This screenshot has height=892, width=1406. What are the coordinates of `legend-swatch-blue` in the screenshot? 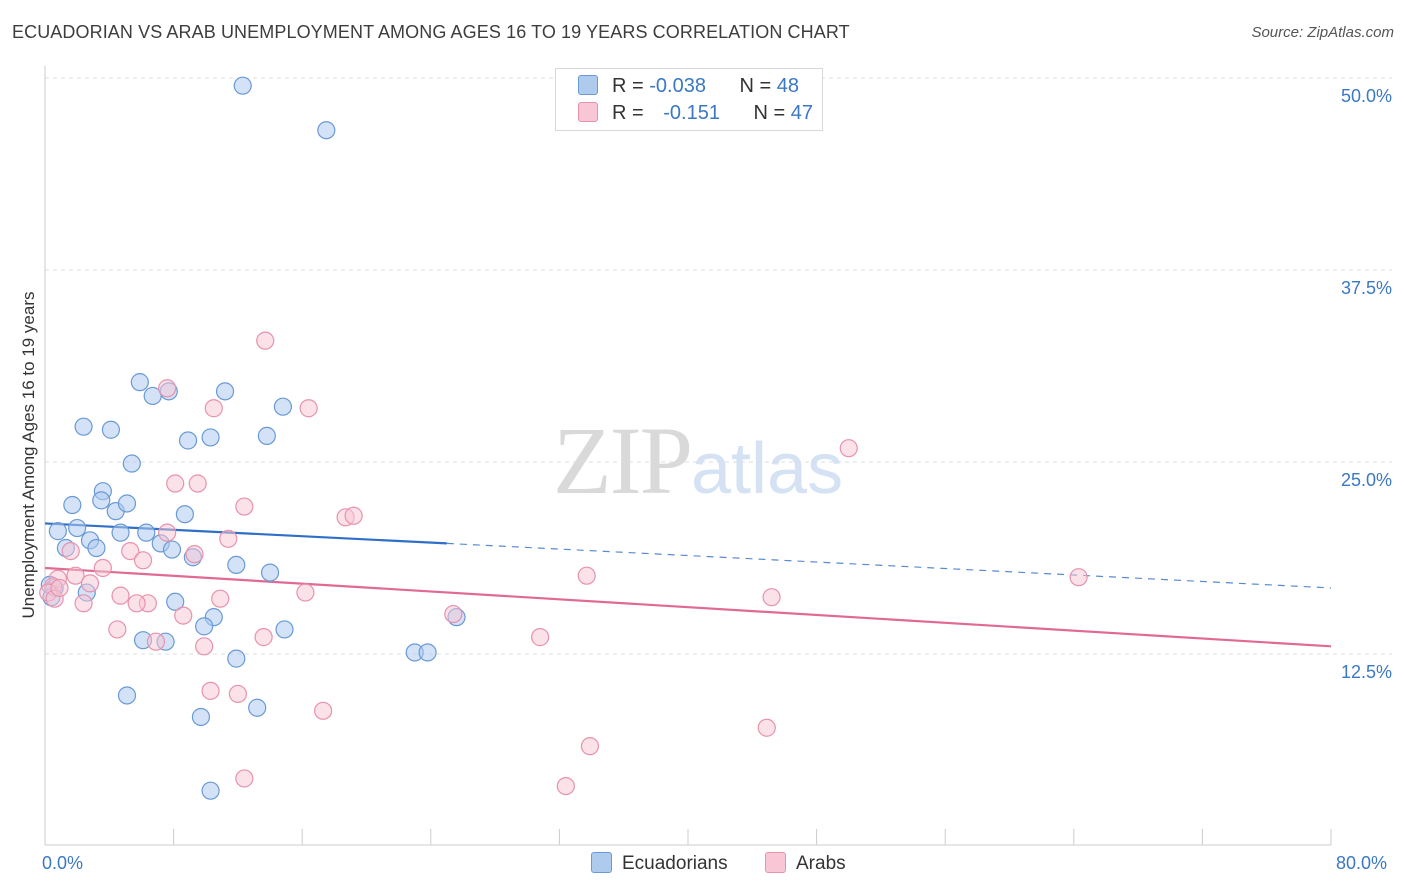 It's located at (588, 85).